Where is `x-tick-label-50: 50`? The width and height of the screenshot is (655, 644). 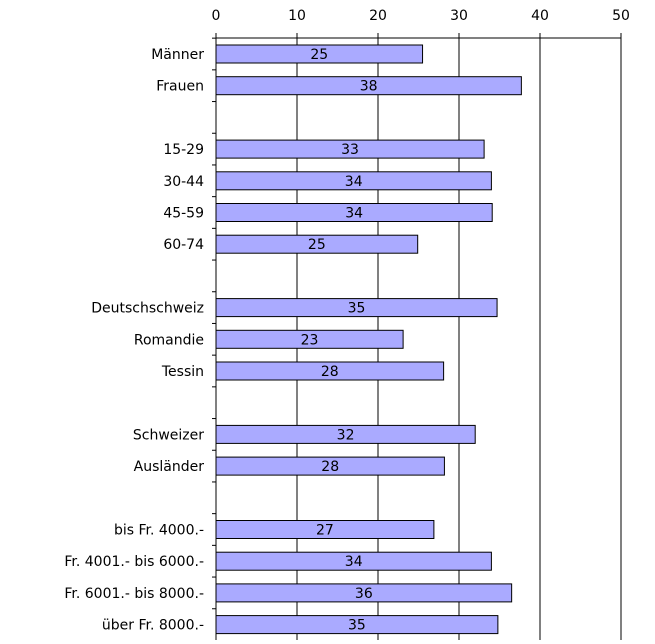
x-tick-label-50: 50 is located at coordinates (621, 16).